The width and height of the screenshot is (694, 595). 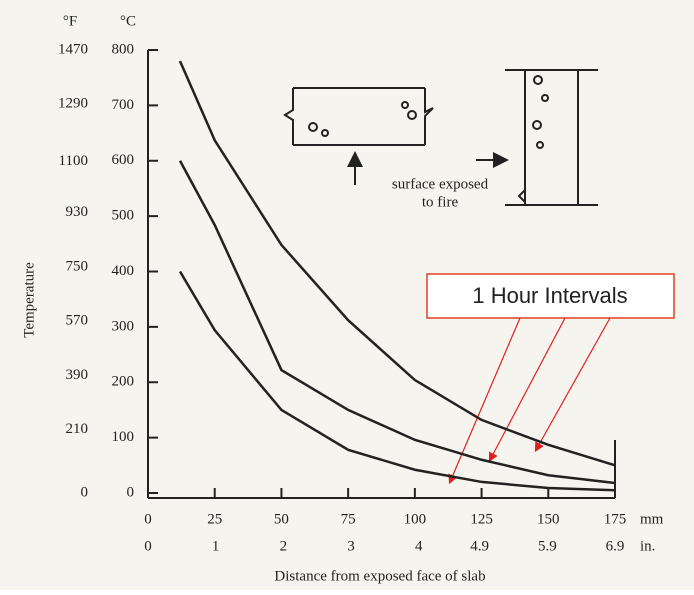 I want to click on figure-text: to fire, so click(x=440, y=202).